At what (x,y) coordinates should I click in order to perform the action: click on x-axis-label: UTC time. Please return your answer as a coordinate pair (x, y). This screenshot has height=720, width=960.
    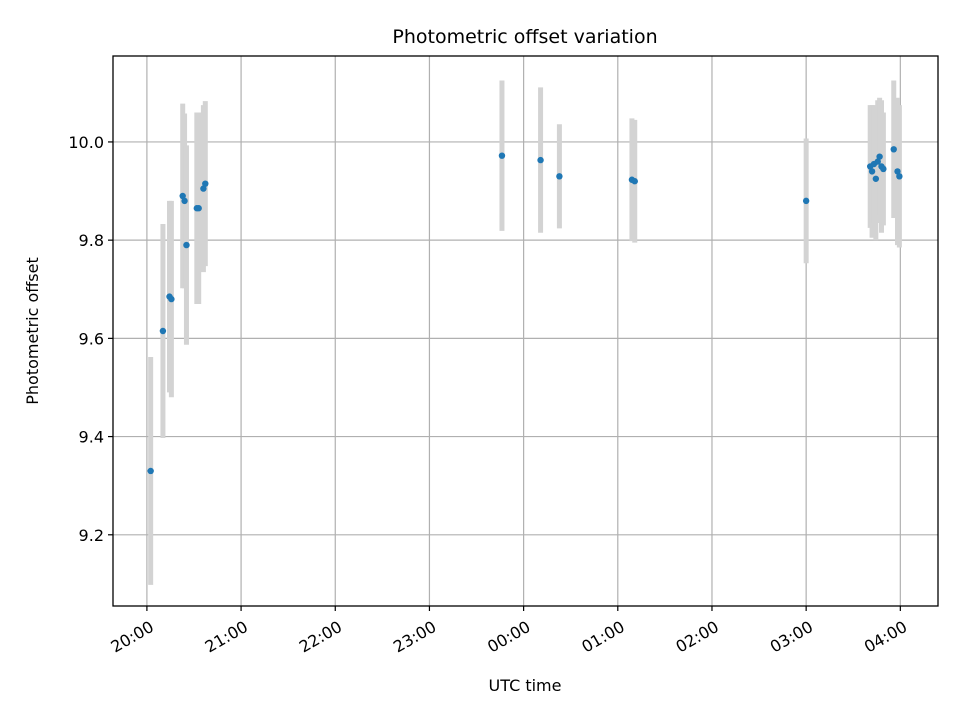
    Looking at the image, I should click on (525, 685).